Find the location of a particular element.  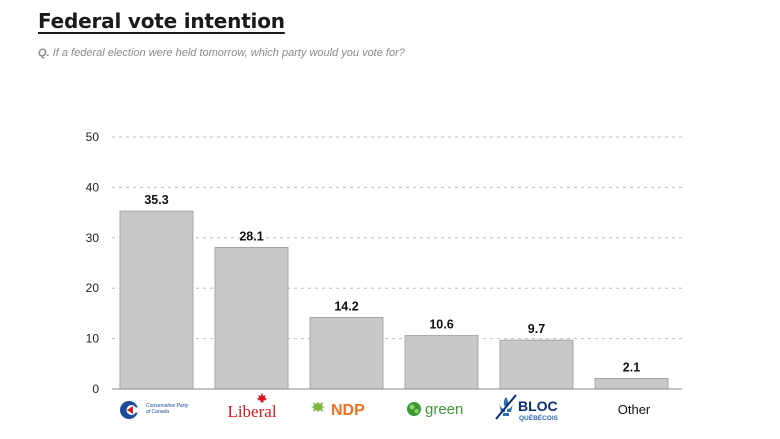

question-label: Q. is located at coordinates (44, 53).